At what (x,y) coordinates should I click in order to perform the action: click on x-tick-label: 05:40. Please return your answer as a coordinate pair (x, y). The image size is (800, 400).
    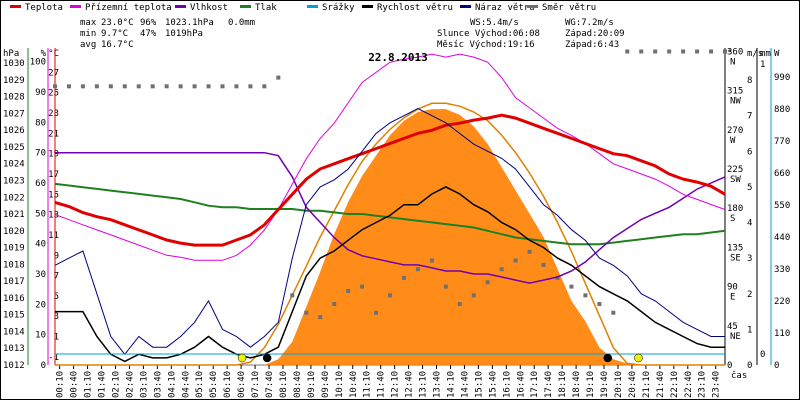
    Looking at the image, I should click on (214, 384).